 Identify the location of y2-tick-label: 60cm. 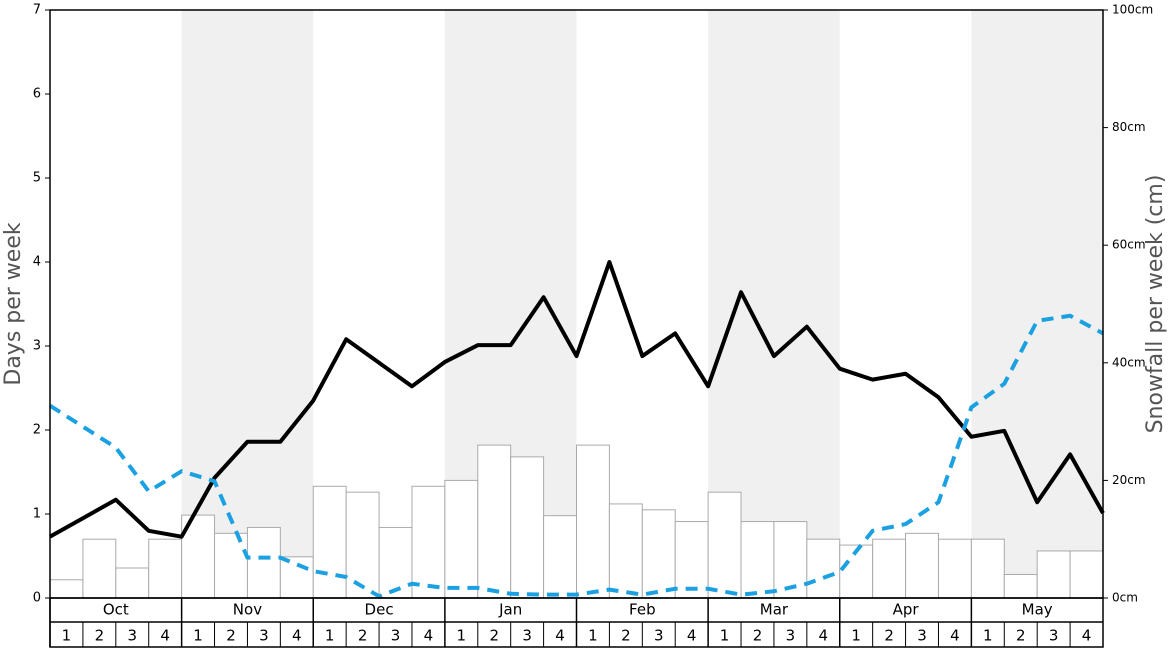
(1129, 245).